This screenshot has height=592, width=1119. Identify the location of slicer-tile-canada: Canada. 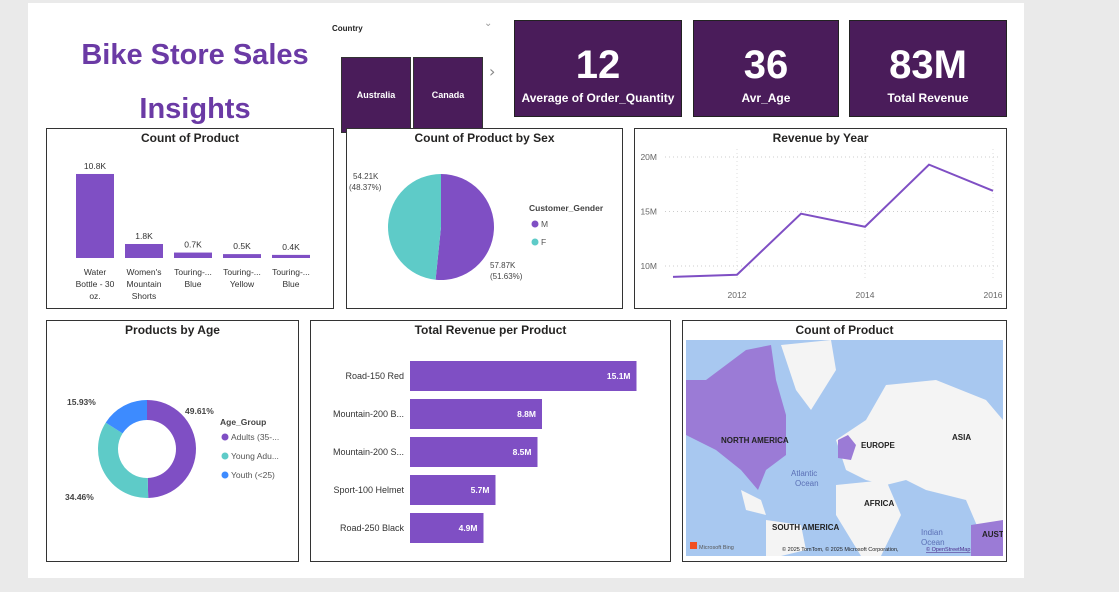
(448, 95).